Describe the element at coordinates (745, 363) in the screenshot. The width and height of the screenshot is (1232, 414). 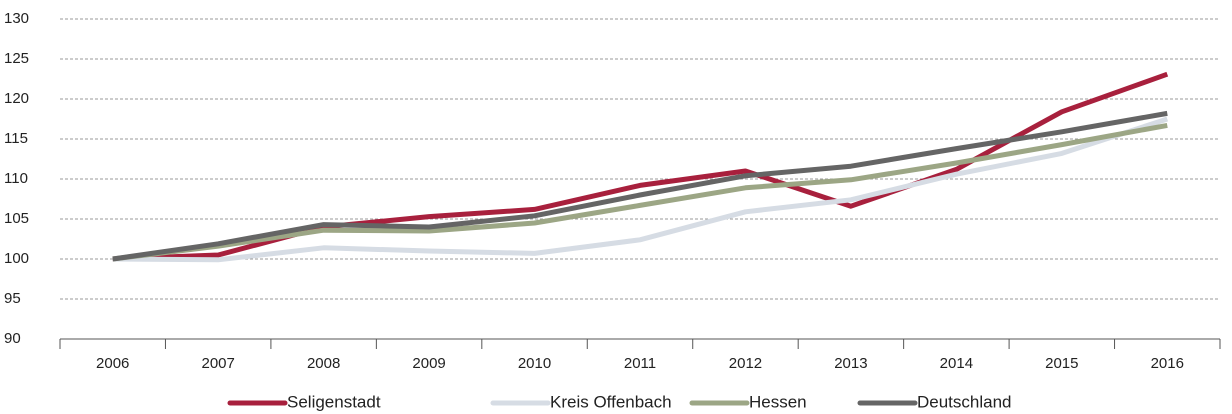
I see `x-tick-label: 2012` at that location.